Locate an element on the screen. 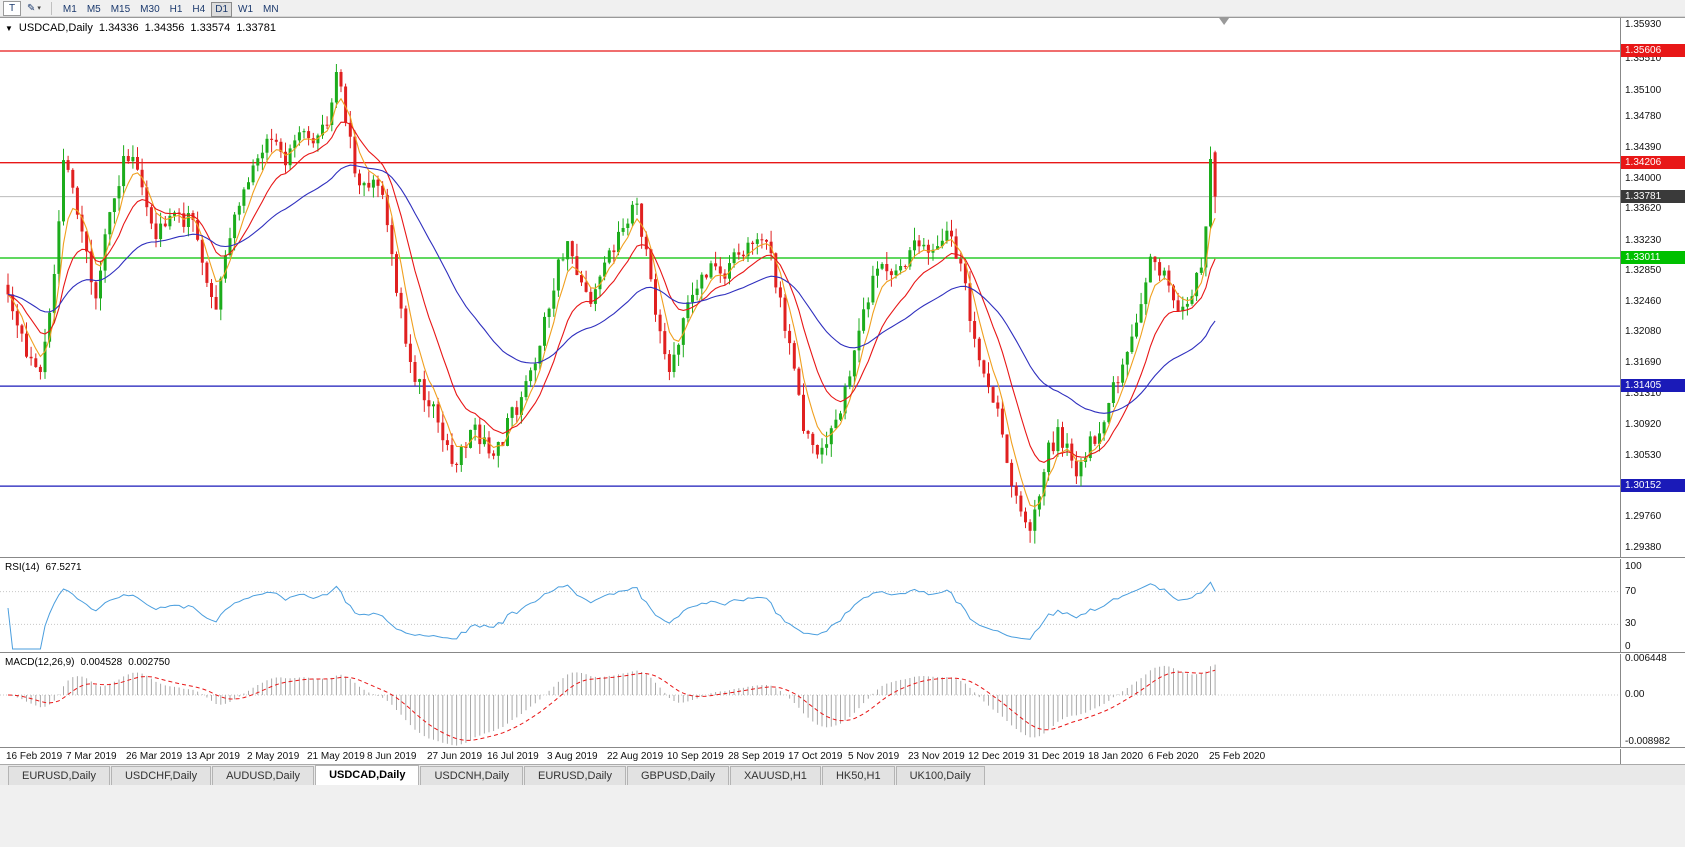 The height and width of the screenshot is (847, 1685). time-axis-label: 7 Mar 2019 is located at coordinates (91, 756).